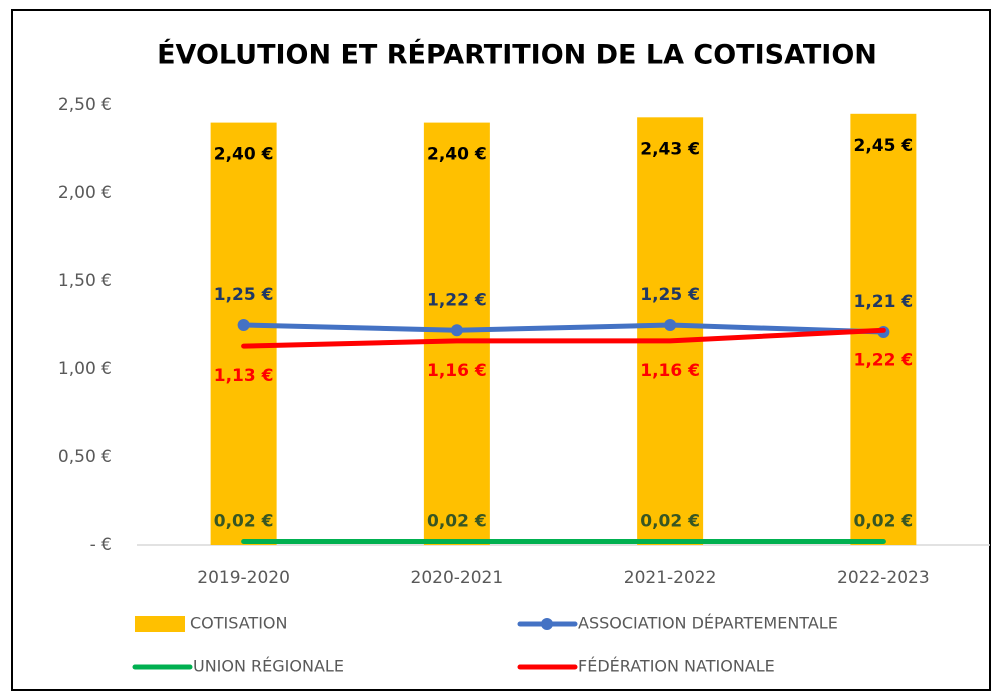 The height and width of the screenshot is (699, 1000). Describe the element at coordinates (457, 578) in the screenshot. I see `x-tick-label: 2020-2021` at that location.